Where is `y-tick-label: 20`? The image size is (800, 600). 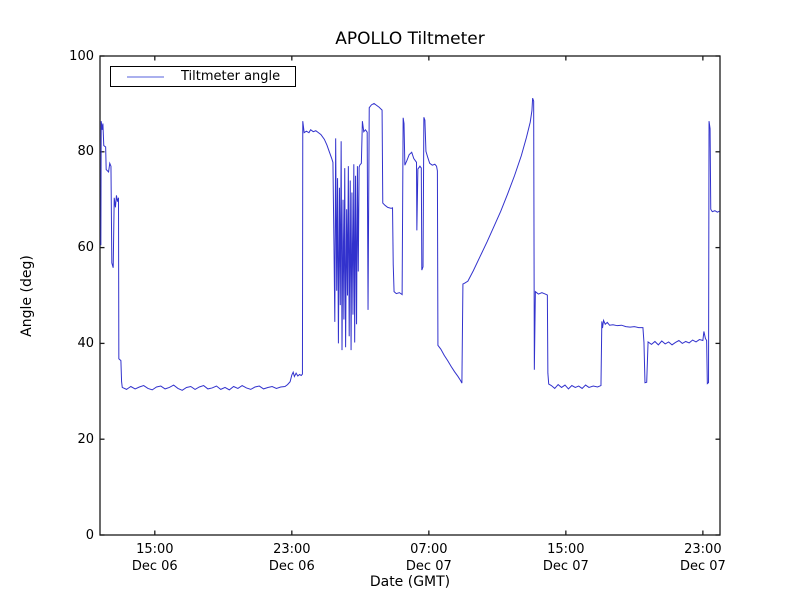
y-tick-label: 20 is located at coordinates (85, 439).